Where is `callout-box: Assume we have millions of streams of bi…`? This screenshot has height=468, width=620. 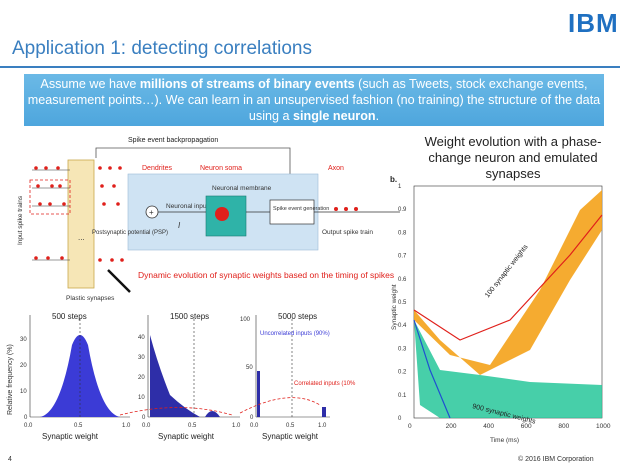 callout-box: Assume we have millions of streams of bi… is located at coordinates (314, 100).